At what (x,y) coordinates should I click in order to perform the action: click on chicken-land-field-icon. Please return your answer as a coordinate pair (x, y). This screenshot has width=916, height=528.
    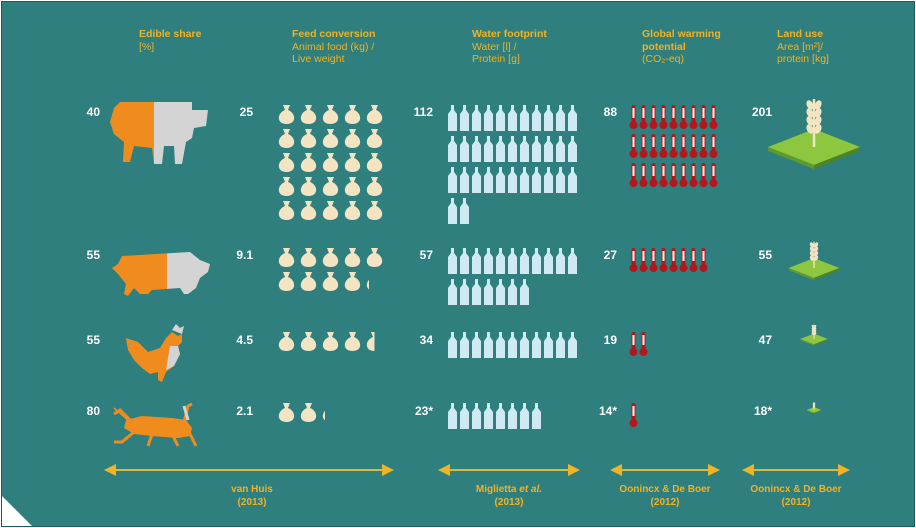
    Looking at the image, I should click on (814, 335).